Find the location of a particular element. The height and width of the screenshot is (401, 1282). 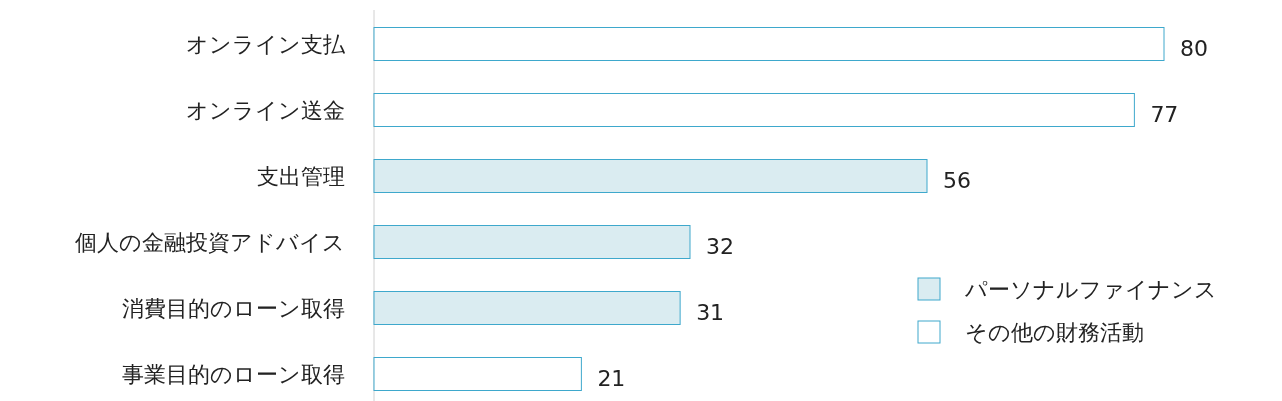

y-tick-label: 事業目的のローン取得 is located at coordinates (233, 374).